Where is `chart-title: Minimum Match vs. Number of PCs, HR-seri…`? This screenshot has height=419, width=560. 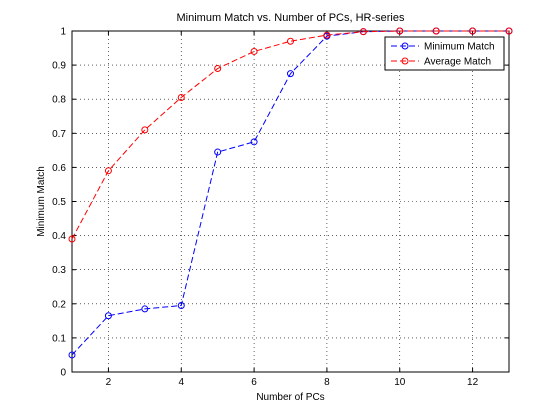
chart-title: Minimum Match vs. Number of PCs, HR-seri… is located at coordinates (291, 18).